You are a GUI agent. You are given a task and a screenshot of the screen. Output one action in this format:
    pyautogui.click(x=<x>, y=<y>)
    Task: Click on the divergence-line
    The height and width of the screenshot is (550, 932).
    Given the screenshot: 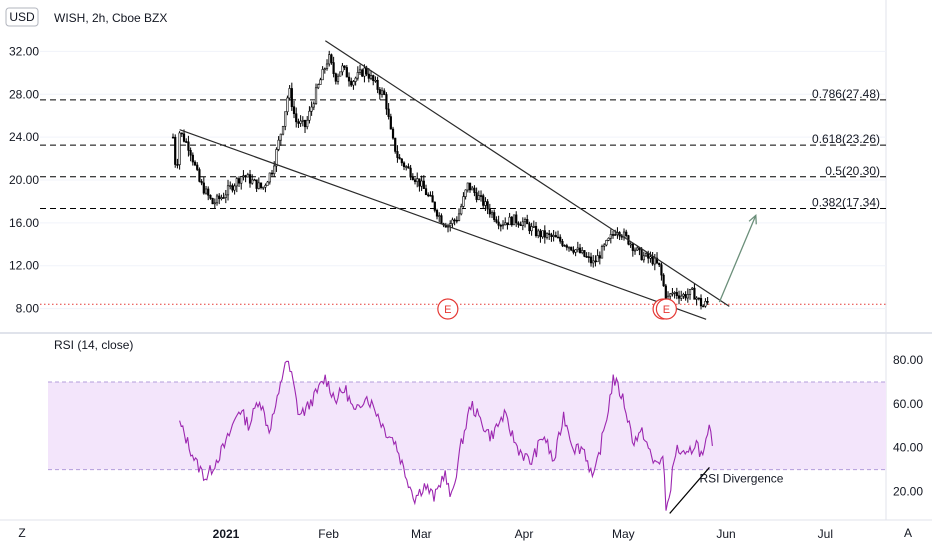 What is the action you would take?
    pyautogui.click(x=689, y=490)
    